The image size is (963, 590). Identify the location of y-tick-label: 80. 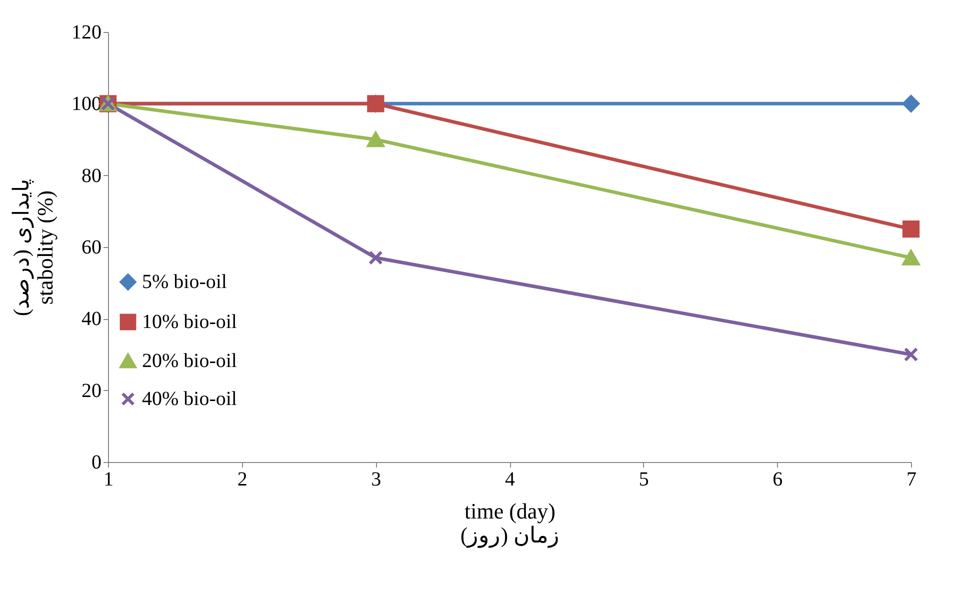
(92, 175).